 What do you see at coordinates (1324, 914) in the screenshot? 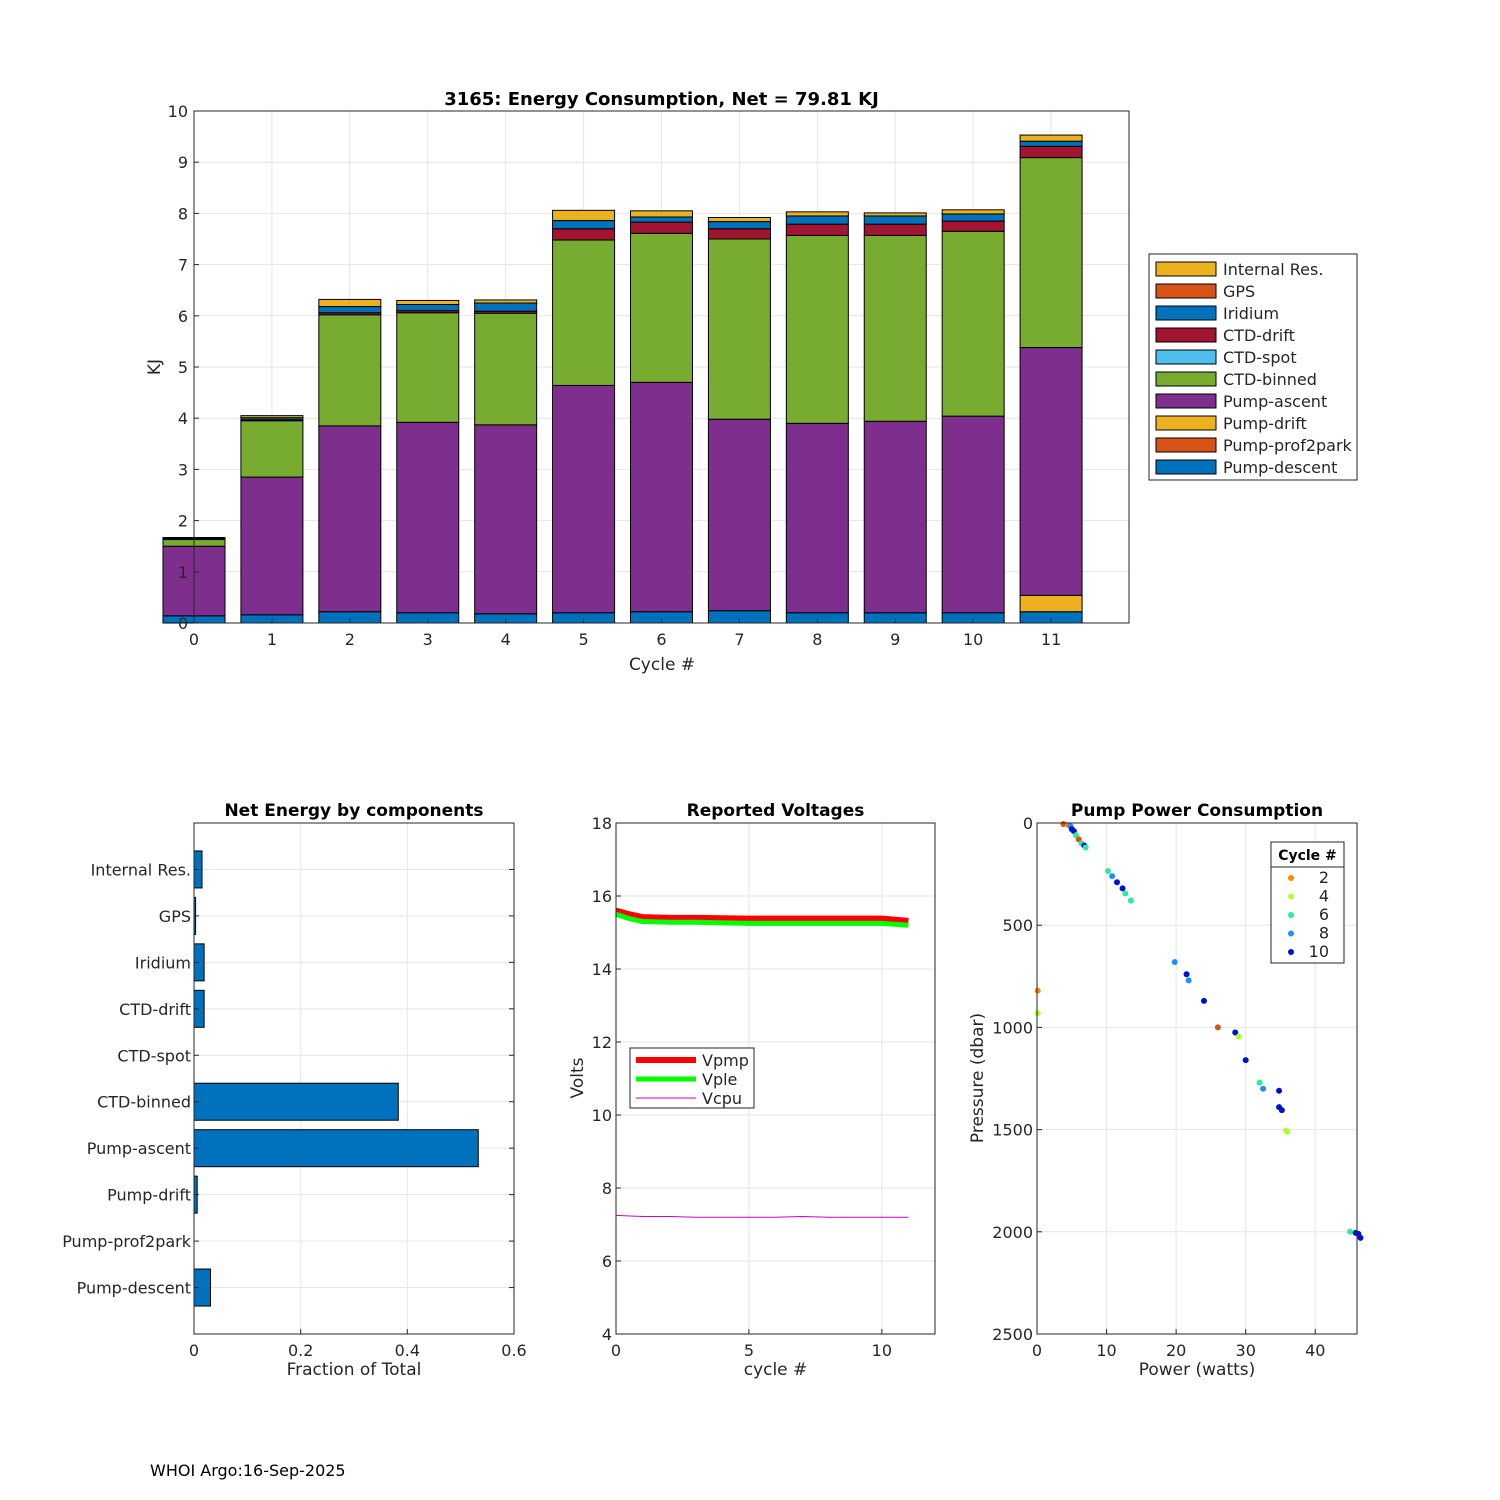
I see `chart4-legend-label: 6` at bounding box center [1324, 914].